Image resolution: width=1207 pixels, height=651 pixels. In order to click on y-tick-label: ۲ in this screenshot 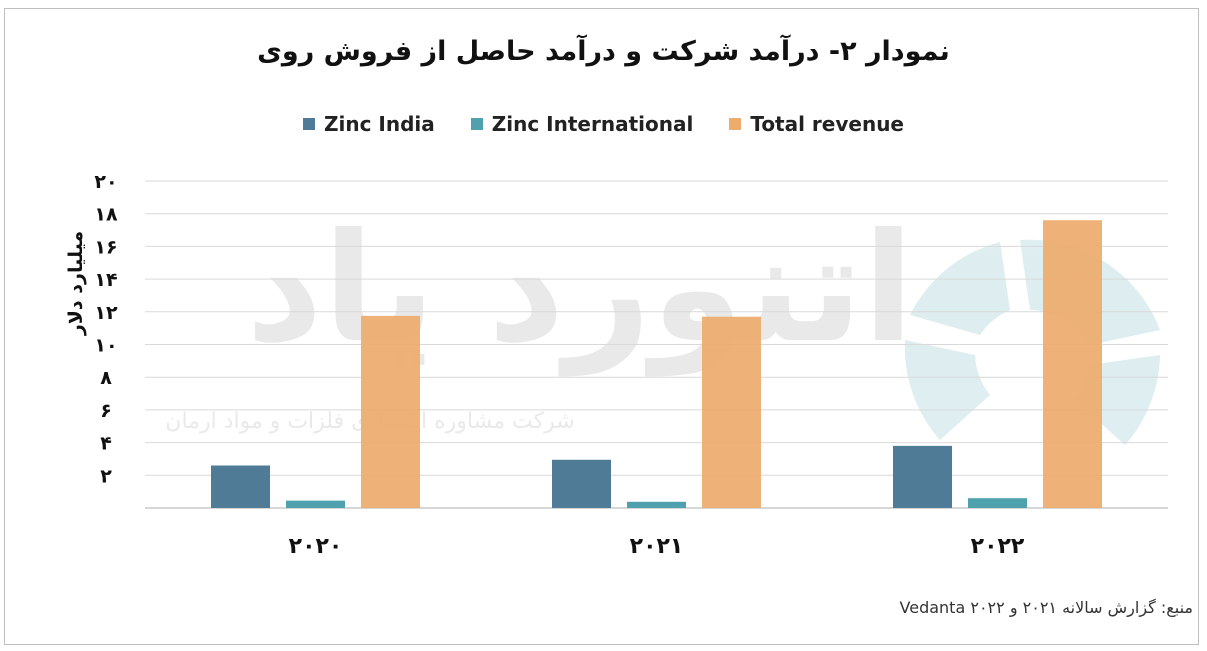, I will do `click(106, 476)`.